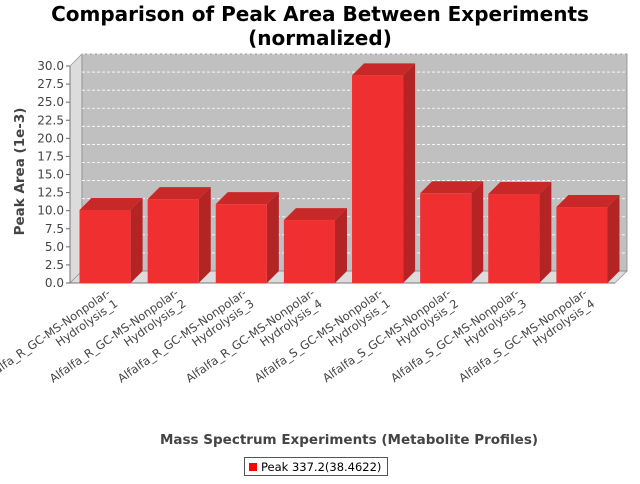  I want to click on y-tick-label: 7.5, so click(54, 229).